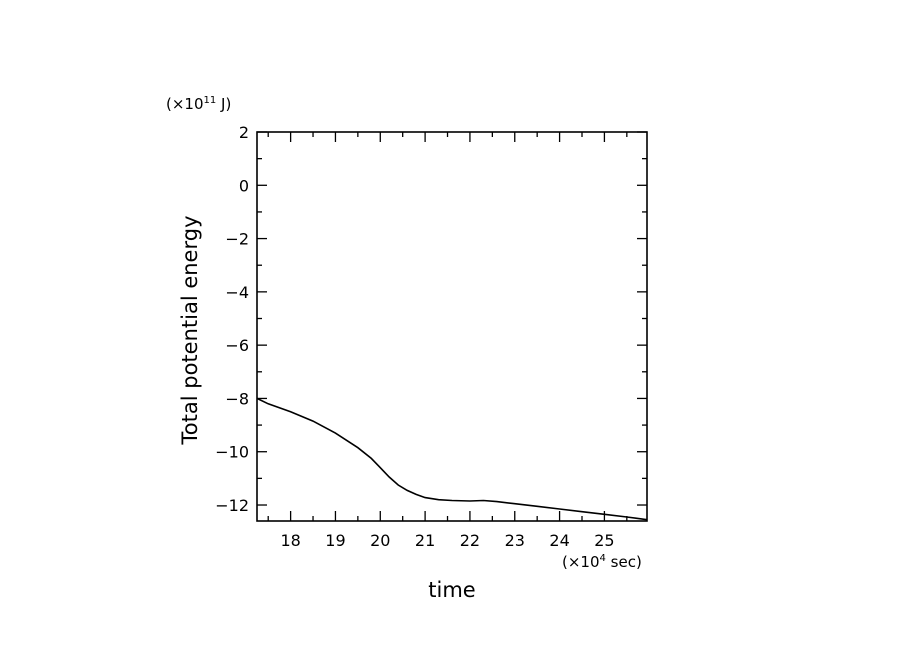 The height and width of the screenshot is (654, 904). I want to click on x-unit-suffix: sec), so click(624, 562).